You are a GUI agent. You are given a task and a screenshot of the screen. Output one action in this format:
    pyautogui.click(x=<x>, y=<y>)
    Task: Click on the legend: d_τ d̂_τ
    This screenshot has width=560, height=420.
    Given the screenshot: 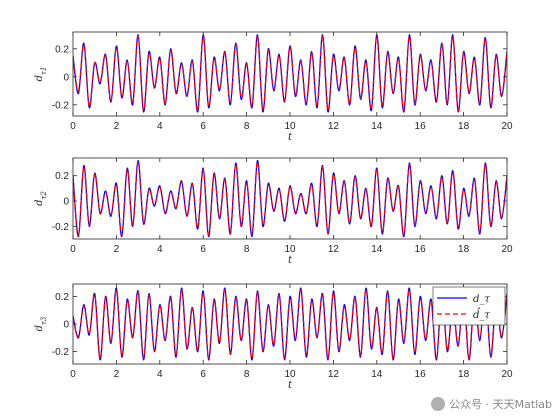 What is the action you would take?
    pyautogui.click(x=469, y=306)
    